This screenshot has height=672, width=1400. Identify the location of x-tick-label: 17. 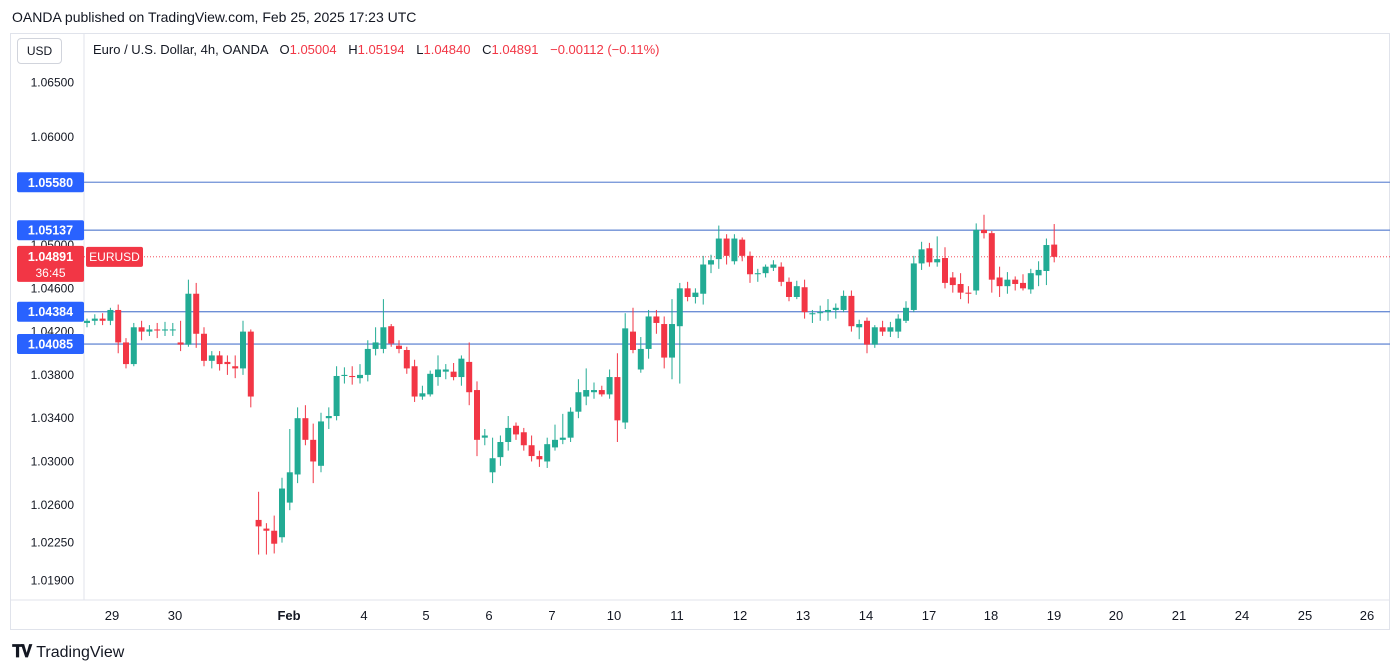
(929, 615).